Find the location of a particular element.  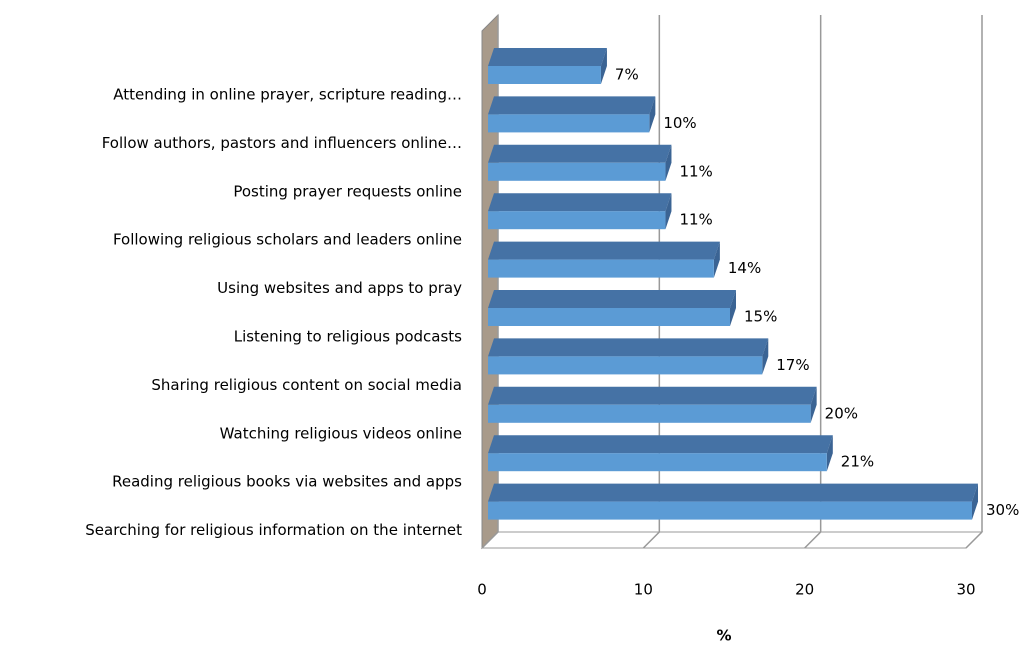

value-label: 21% is located at coordinates (857, 462).